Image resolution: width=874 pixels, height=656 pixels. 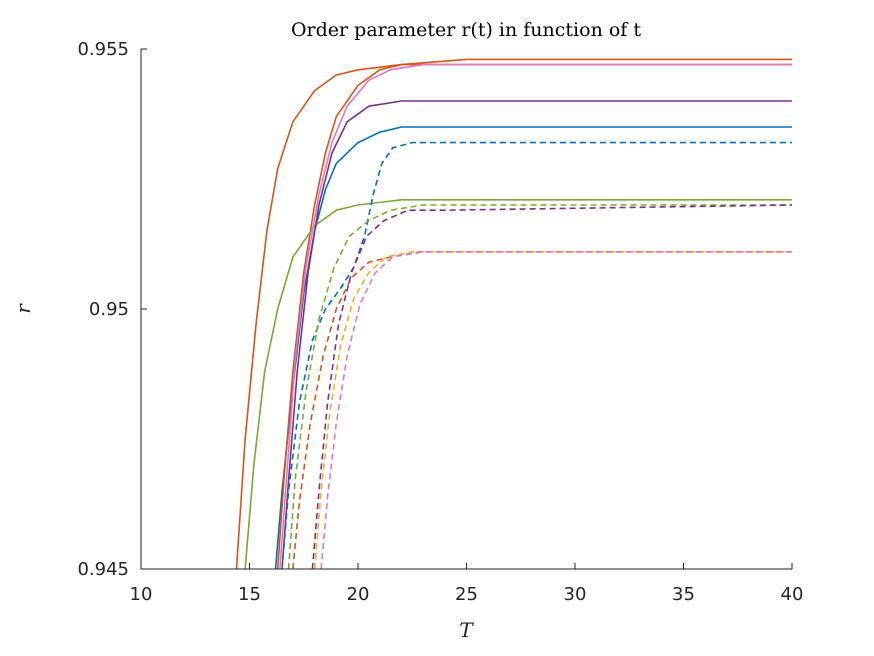 What do you see at coordinates (103, 569) in the screenshot?
I see `y-tick-label: 0.945` at bounding box center [103, 569].